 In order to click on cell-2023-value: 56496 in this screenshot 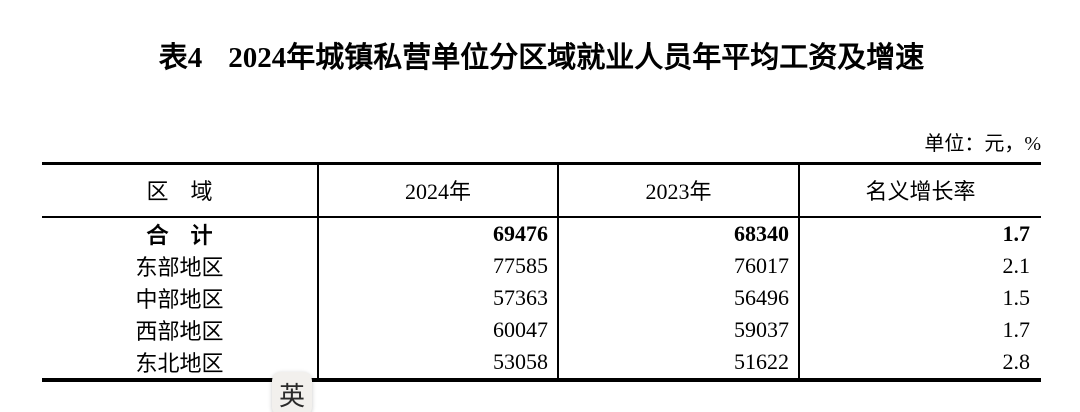, I will do `click(679, 297)`.